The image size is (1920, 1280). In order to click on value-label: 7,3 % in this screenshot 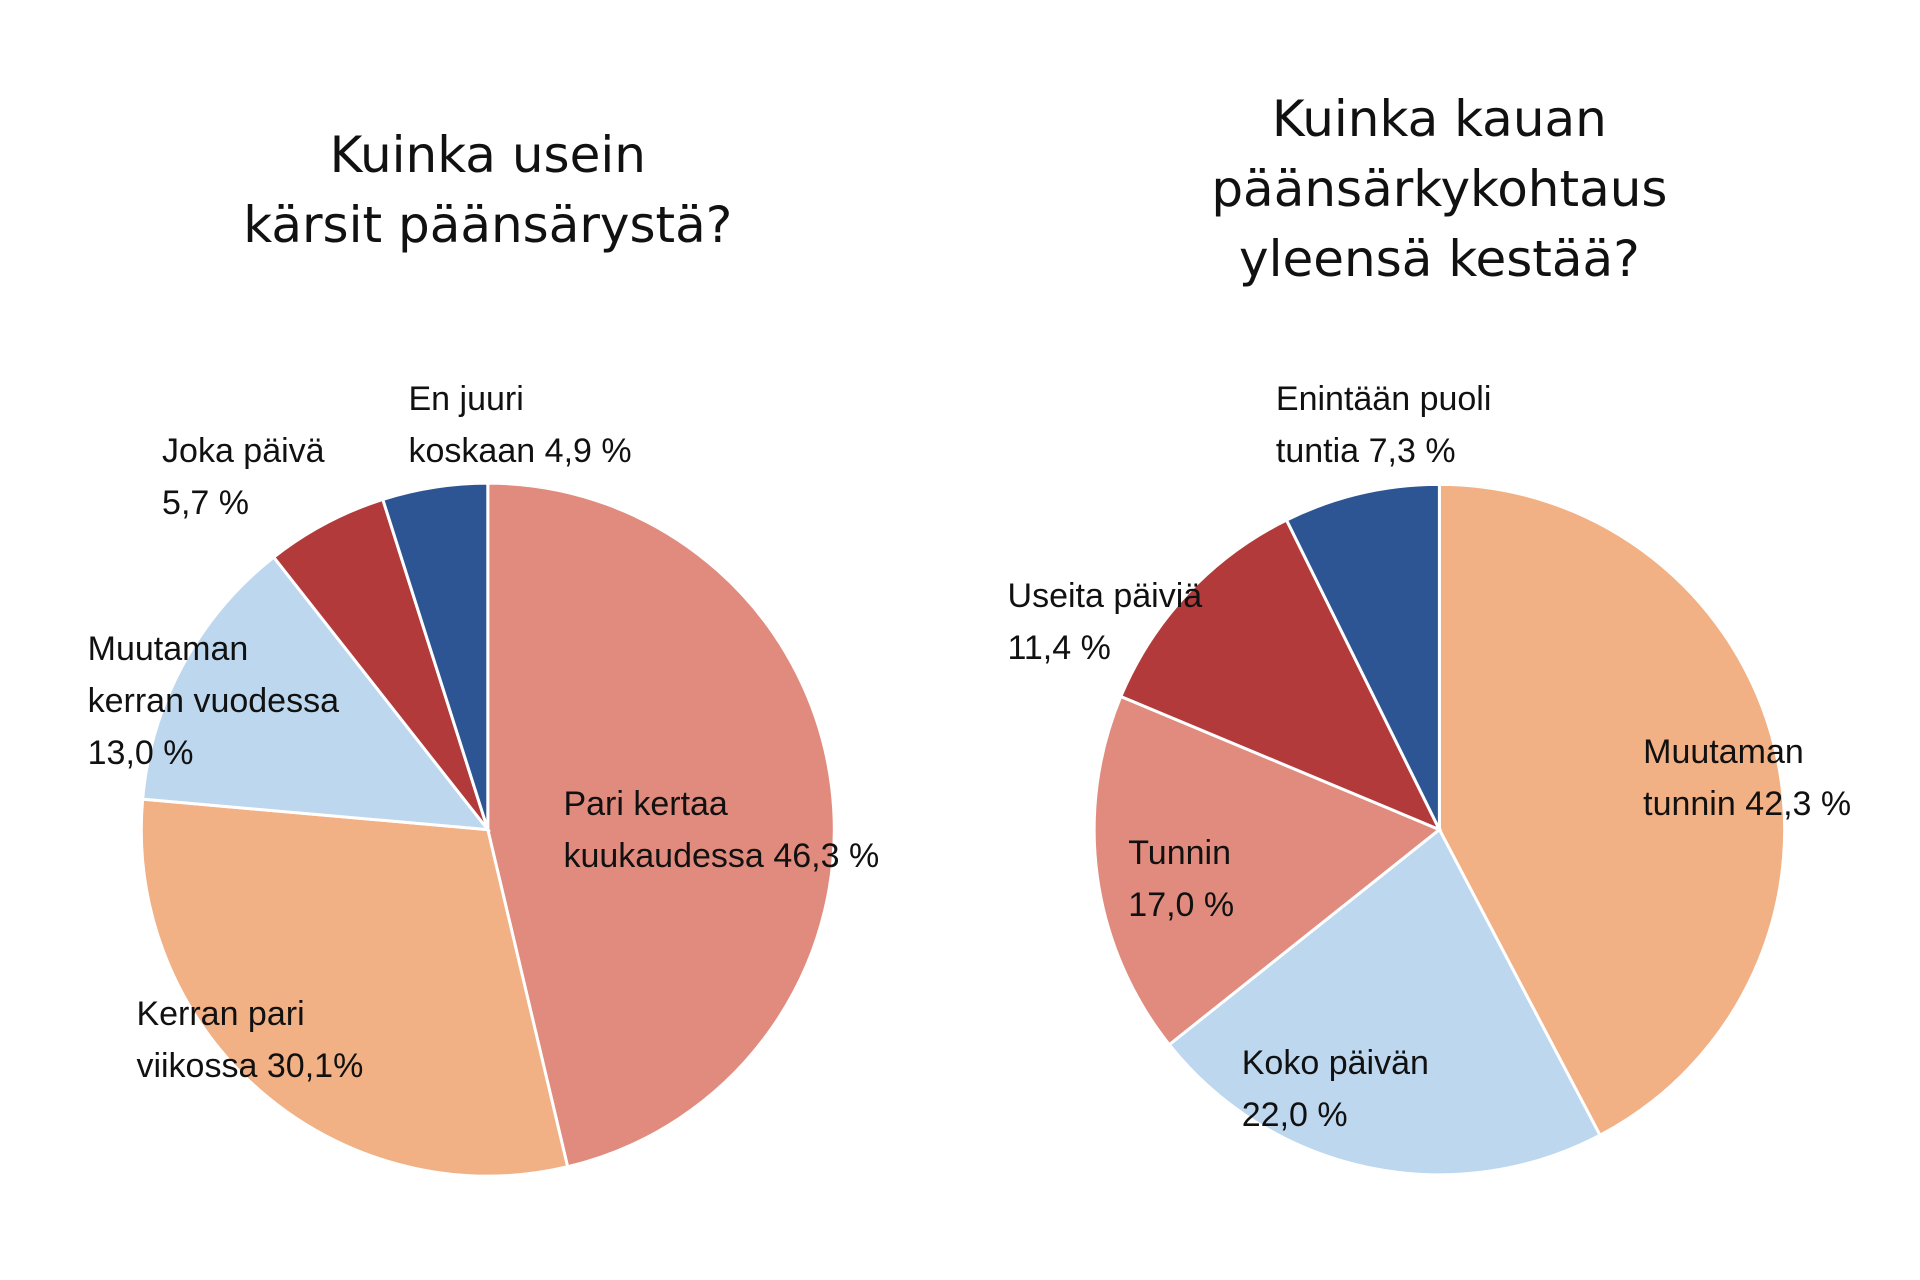, I will do `click(1412, 451)`.